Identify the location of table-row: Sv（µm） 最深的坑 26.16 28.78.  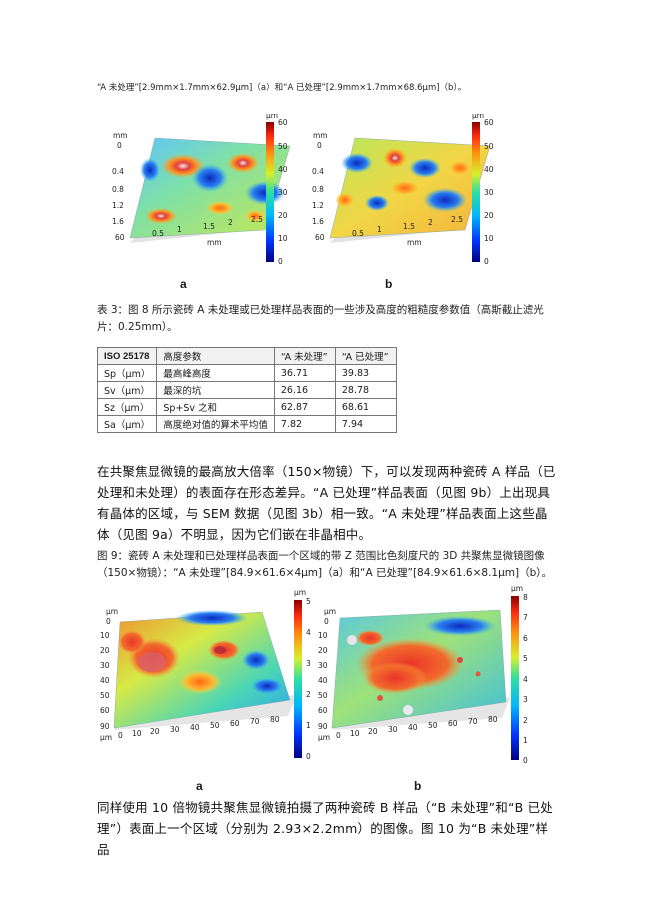
(246, 390).